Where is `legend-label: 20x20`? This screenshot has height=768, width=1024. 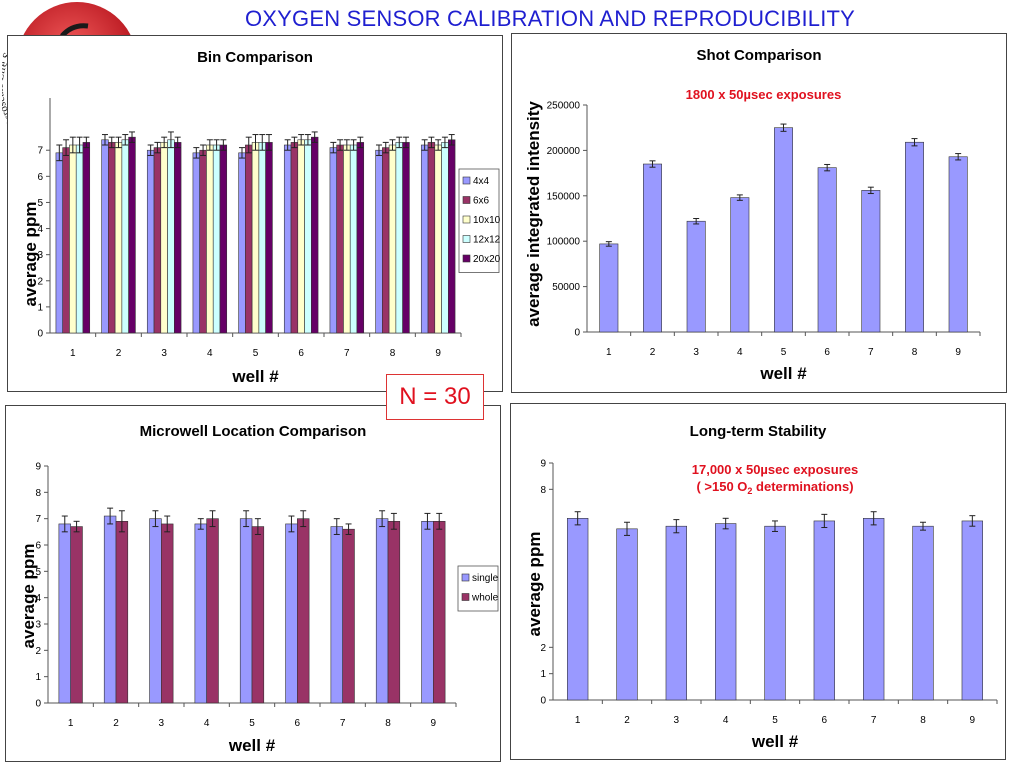
legend-label: 20x20 is located at coordinates (487, 259).